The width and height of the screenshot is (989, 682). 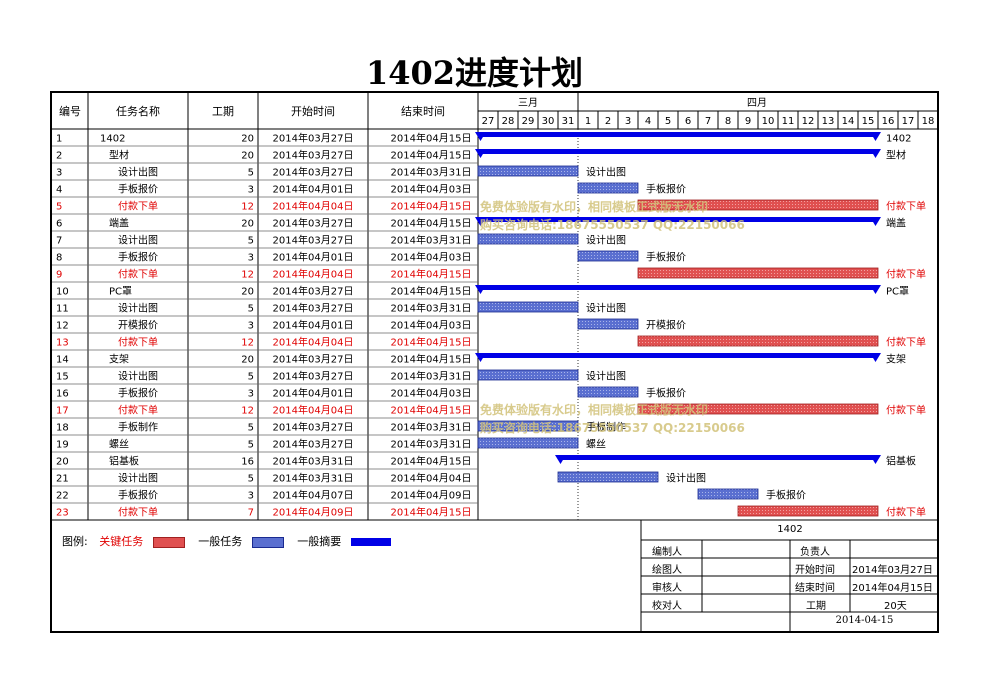 I want to click on critical-task-bar, so click(x=758, y=409).